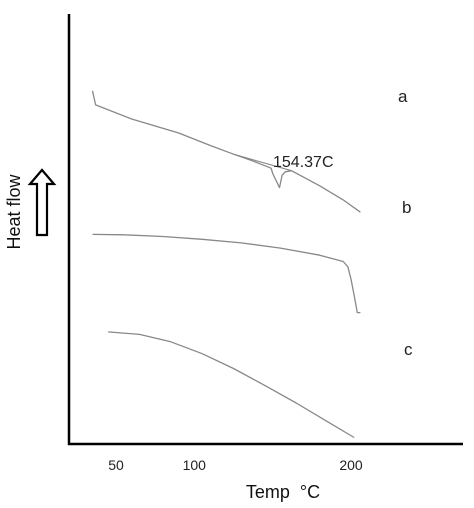 This screenshot has height=508, width=474. What do you see at coordinates (231, 385) in the screenshot?
I see `series-line-c` at bounding box center [231, 385].